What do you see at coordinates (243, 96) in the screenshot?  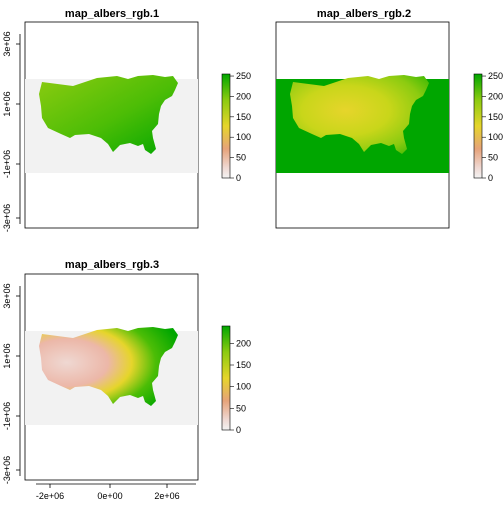 I see `panel-1-legend-tick-1: 200` at bounding box center [243, 96].